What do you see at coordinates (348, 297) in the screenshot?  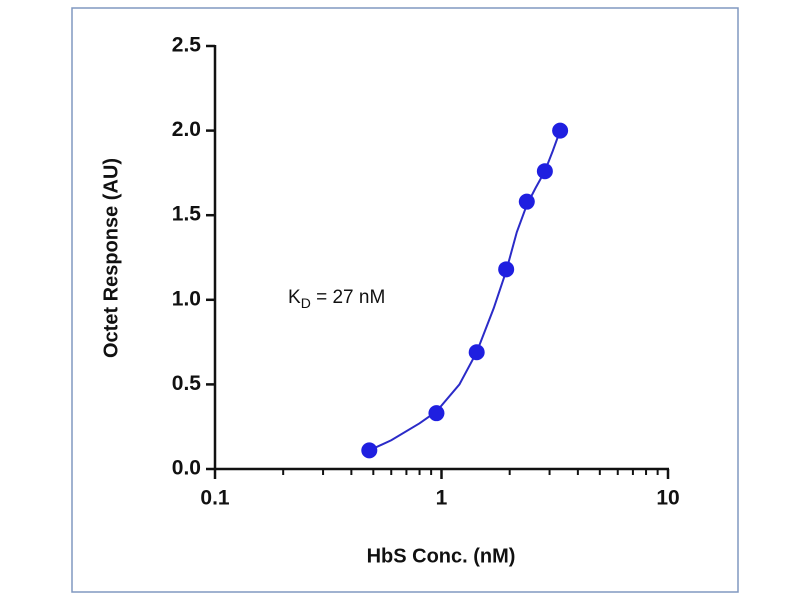 I see `annotation-tail: = 27 nM` at bounding box center [348, 297].